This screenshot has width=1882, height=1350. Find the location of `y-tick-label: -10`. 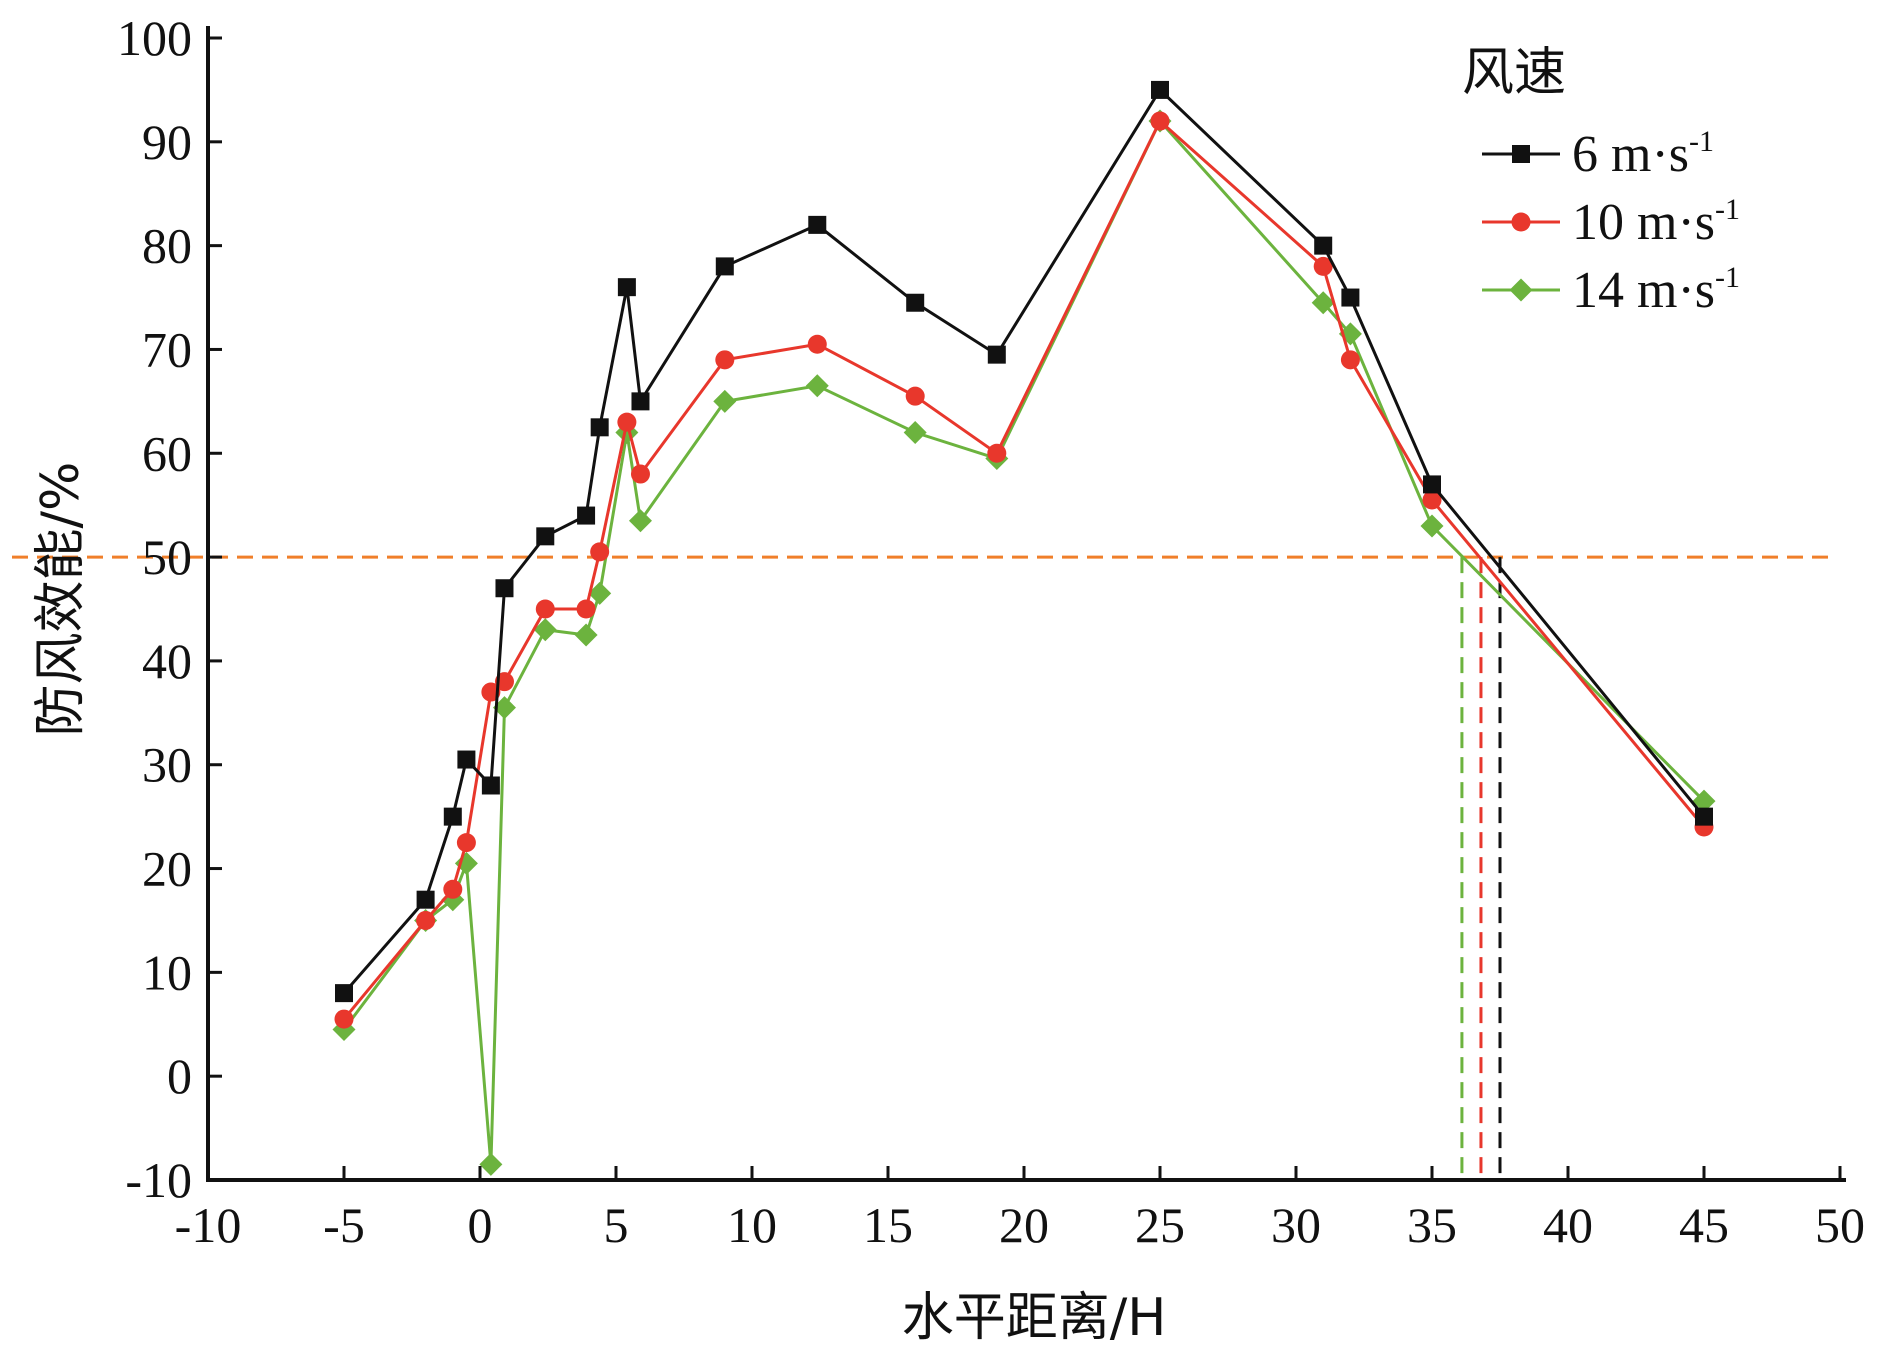

y-tick-label: -10 is located at coordinates (158, 1180).